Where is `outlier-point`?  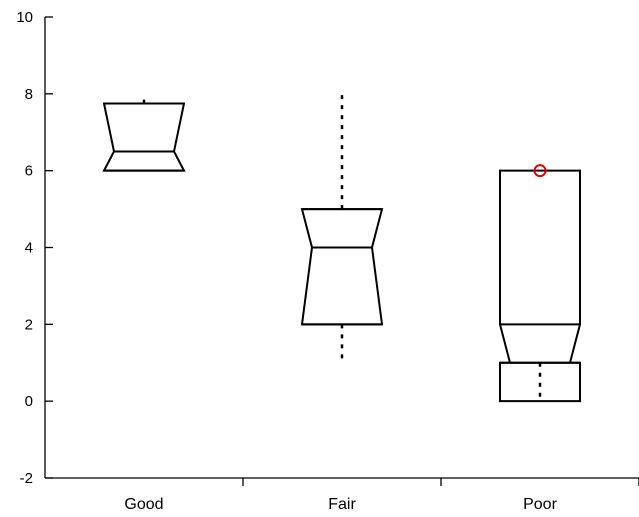
outlier-point is located at coordinates (540, 171).